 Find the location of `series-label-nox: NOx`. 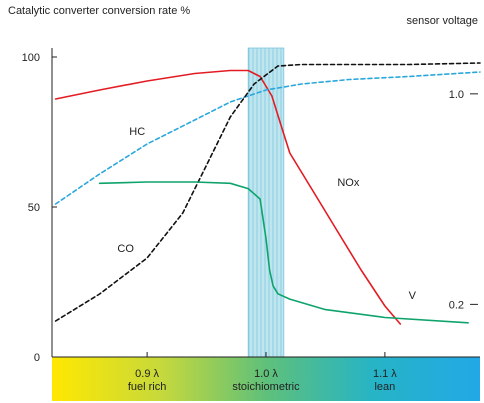

series-label-nox: NOx is located at coordinates (348, 183).